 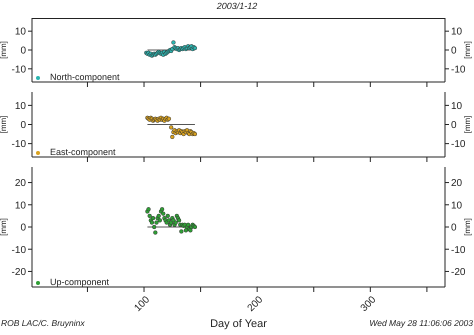 I want to click on legend-label: East-component, so click(x=83, y=152).